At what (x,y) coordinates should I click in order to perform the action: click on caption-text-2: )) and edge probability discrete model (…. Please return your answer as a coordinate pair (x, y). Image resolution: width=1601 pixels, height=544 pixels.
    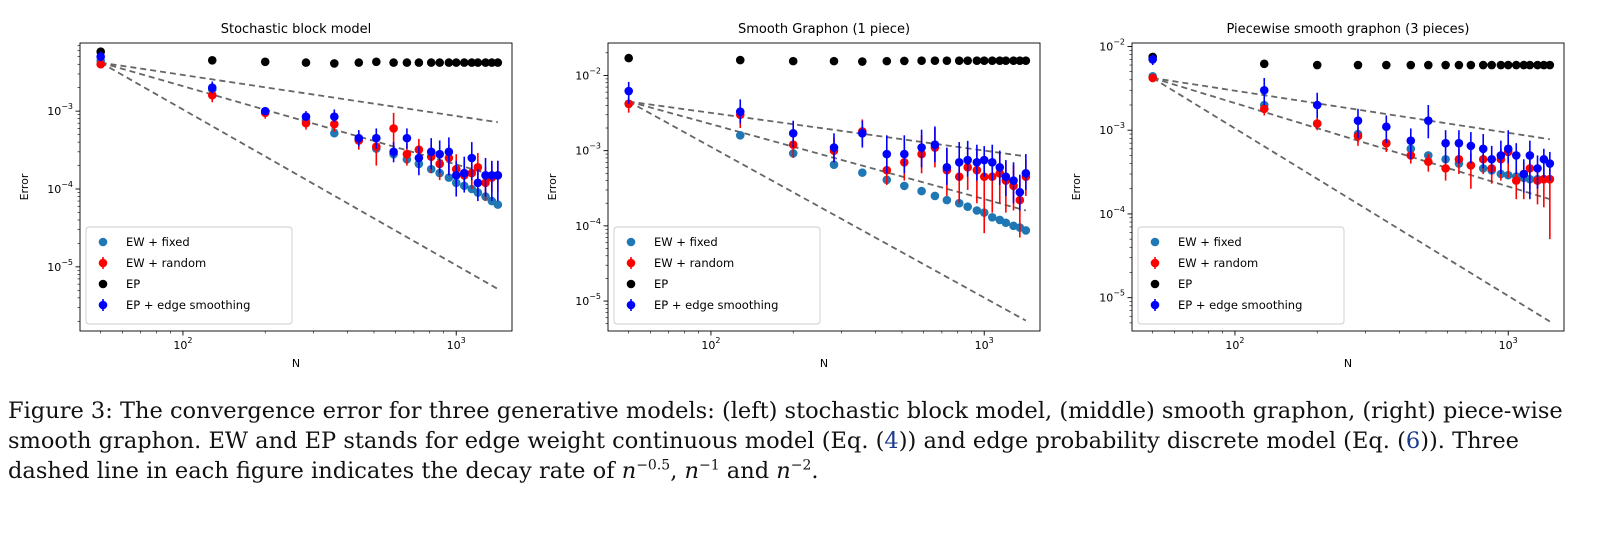
    Looking at the image, I should click on (1152, 441).